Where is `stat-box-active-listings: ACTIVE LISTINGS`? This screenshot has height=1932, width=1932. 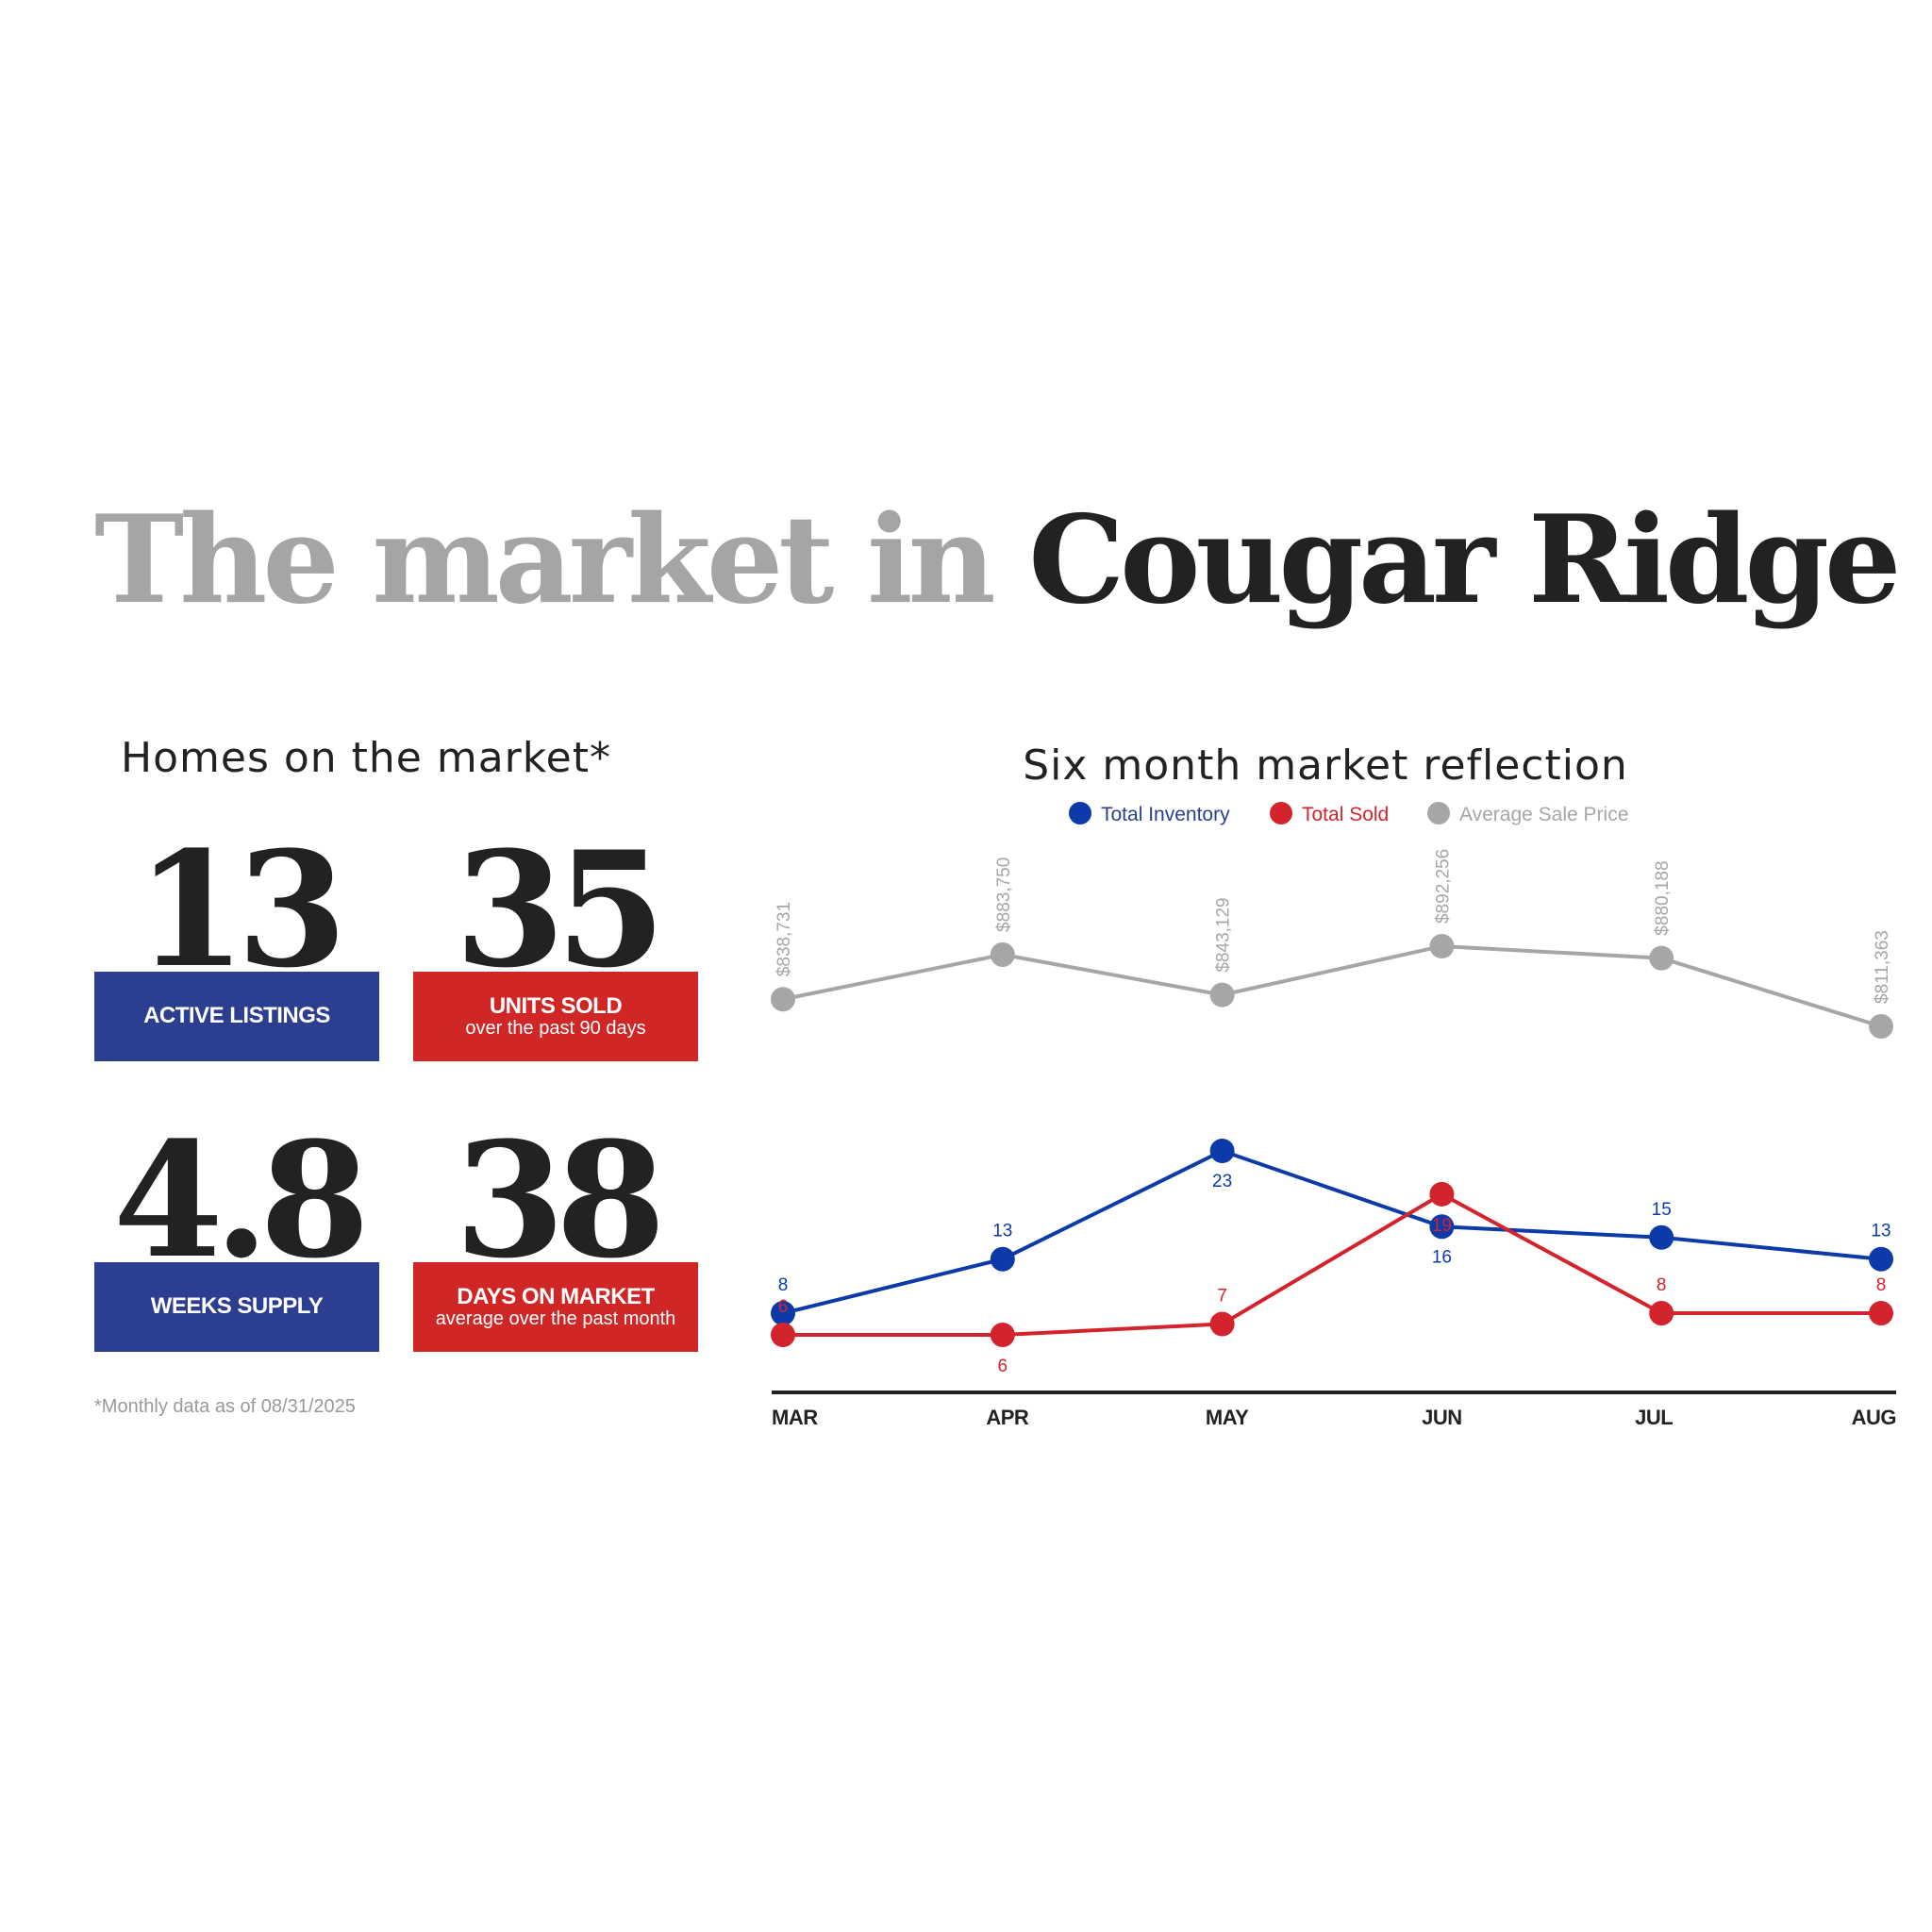
stat-box-active-listings: ACTIVE LISTINGS is located at coordinates (236, 1016).